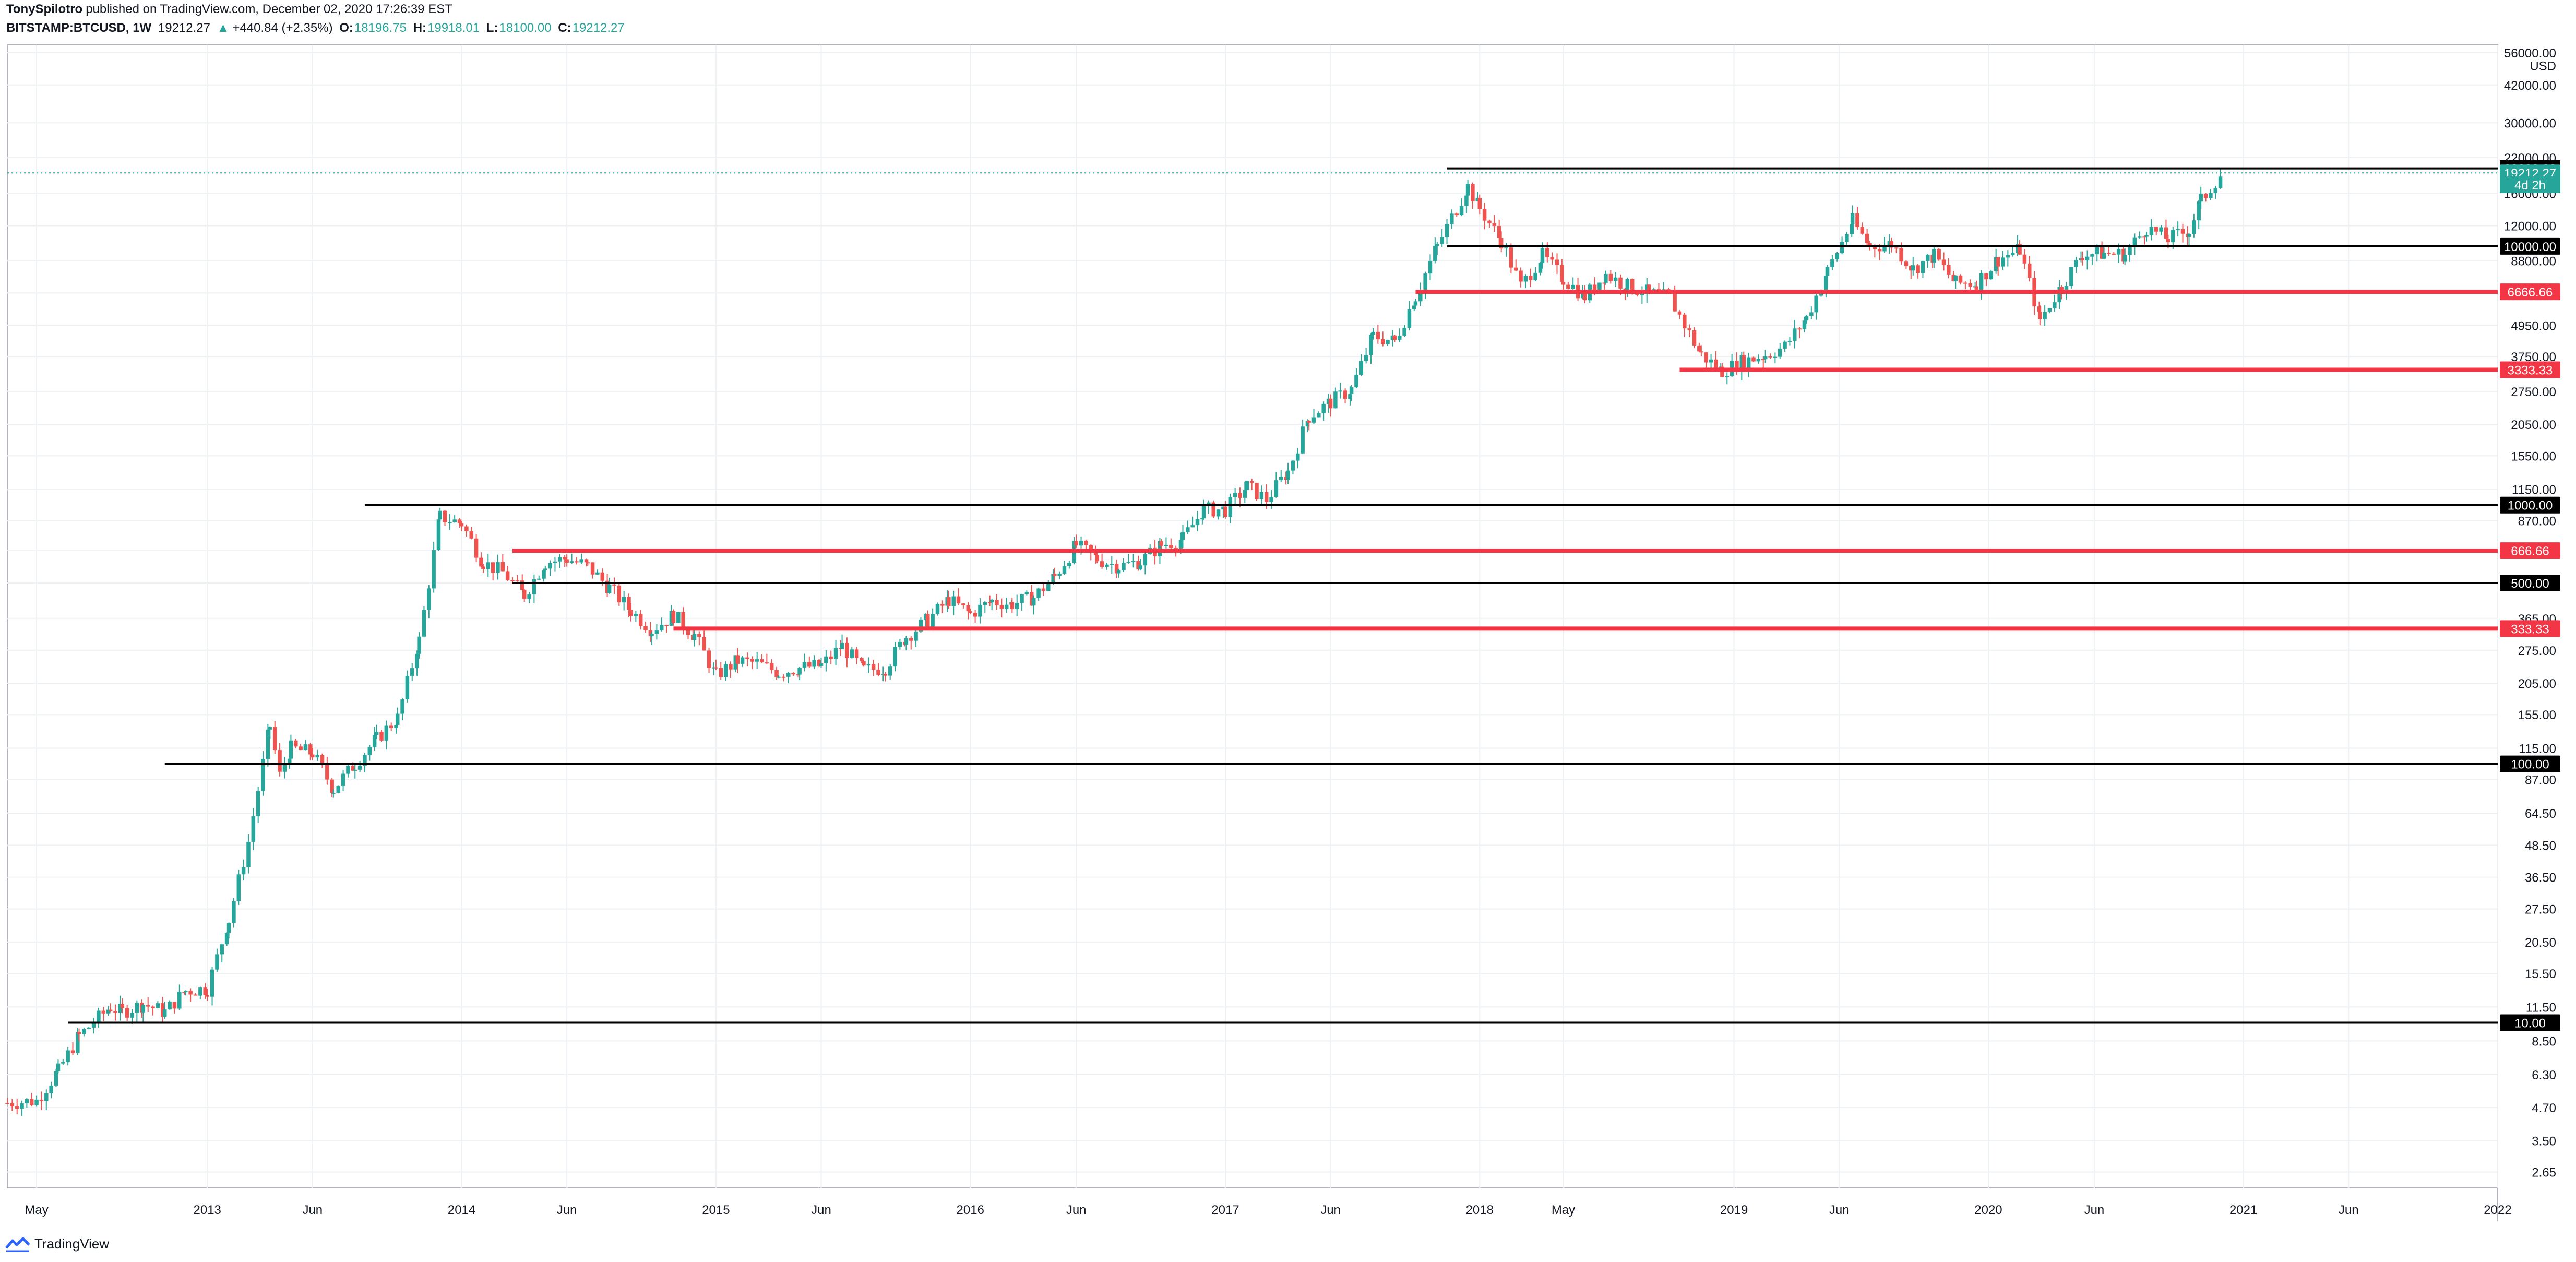 This screenshot has width=2576, height=1262. Describe the element at coordinates (72, 1244) in the screenshot. I see `brand-name: TradingView` at that location.